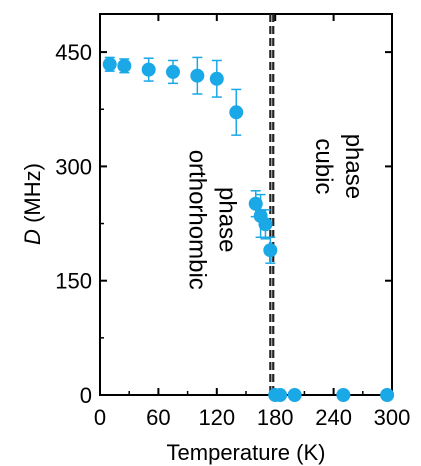 The width and height of the screenshot is (421, 466). Describe the element at coordinates (86, 395) in the screenshot. I see `y-tick-label: 0` at that location.